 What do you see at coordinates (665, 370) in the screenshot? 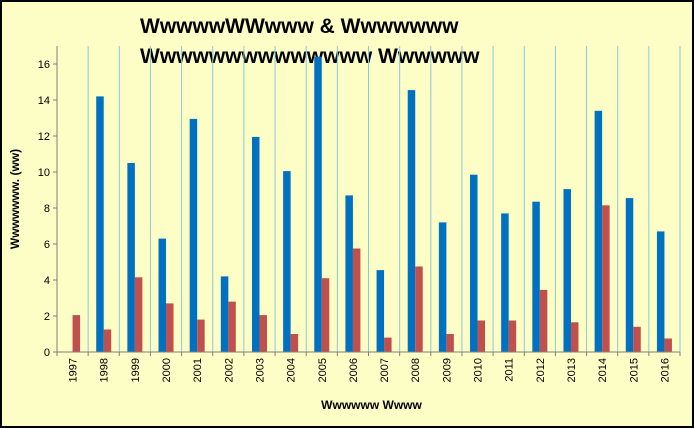
I see `x-tick-label-2016: 2016` at bounding box center [665, 370].